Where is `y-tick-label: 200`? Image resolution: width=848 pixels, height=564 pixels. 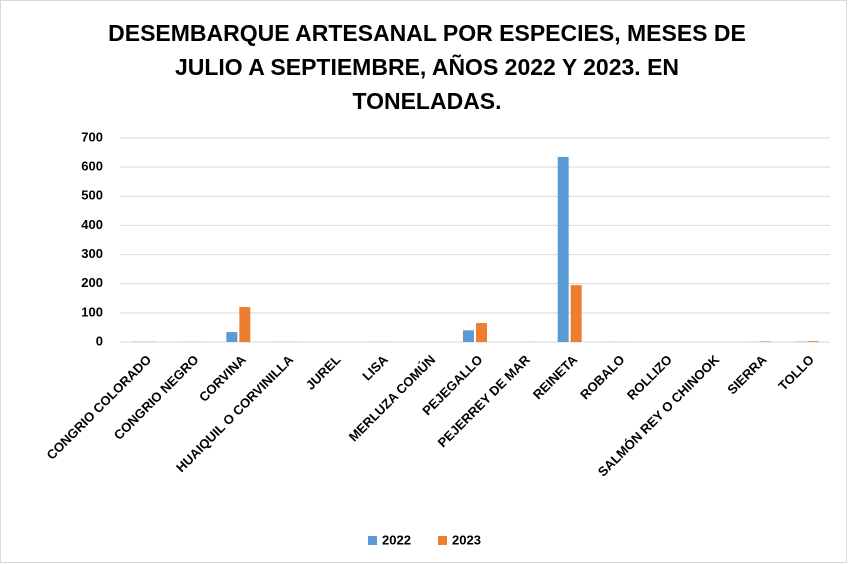
y-tick-label: 200 is located at coordinates (92, 282).